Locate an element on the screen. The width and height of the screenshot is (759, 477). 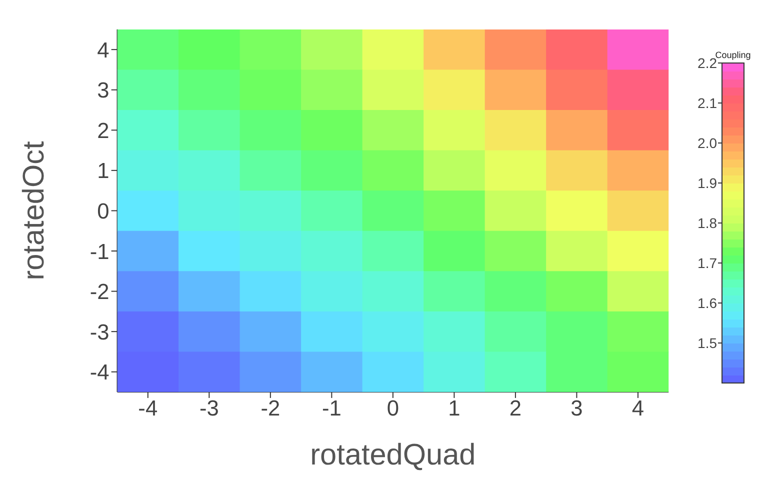
color-bar-label: 1.5 is located at coordinates (707, 343).